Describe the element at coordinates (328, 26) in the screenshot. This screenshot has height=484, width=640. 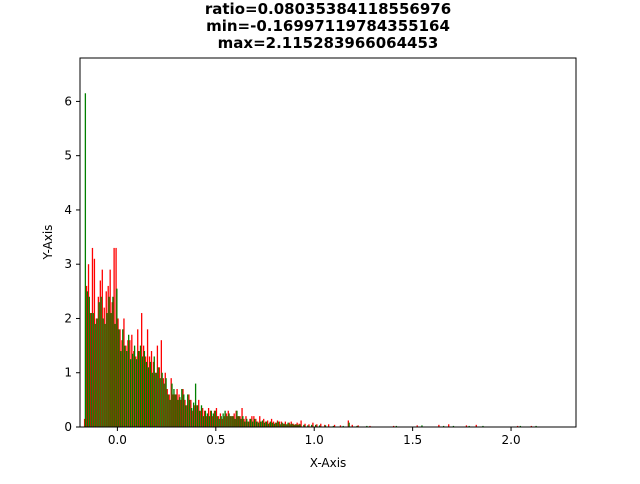
I see `title-line-min: min=-0.16997119784355164` at that location.